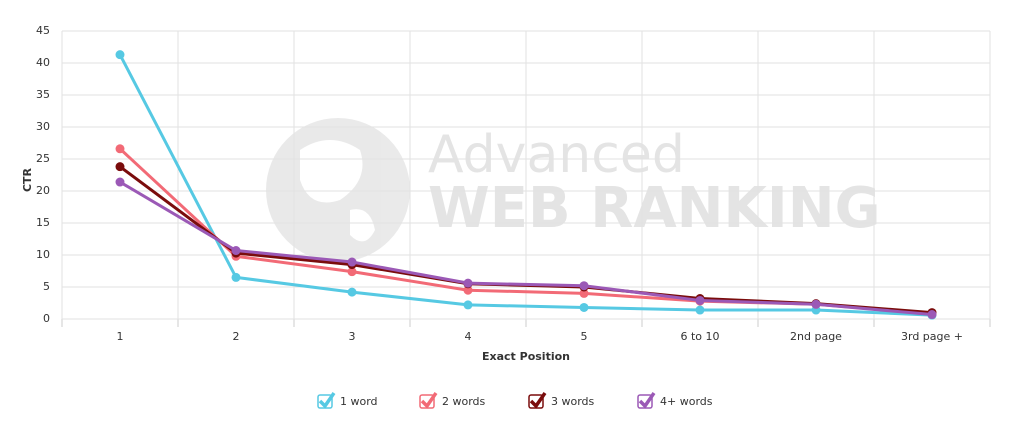 This screenshot has width=1024, height=431. What do you see at coordinates (46, 318) in the screenshot?
I see `y-tick-label: 0` at bounding box center [46, 318].